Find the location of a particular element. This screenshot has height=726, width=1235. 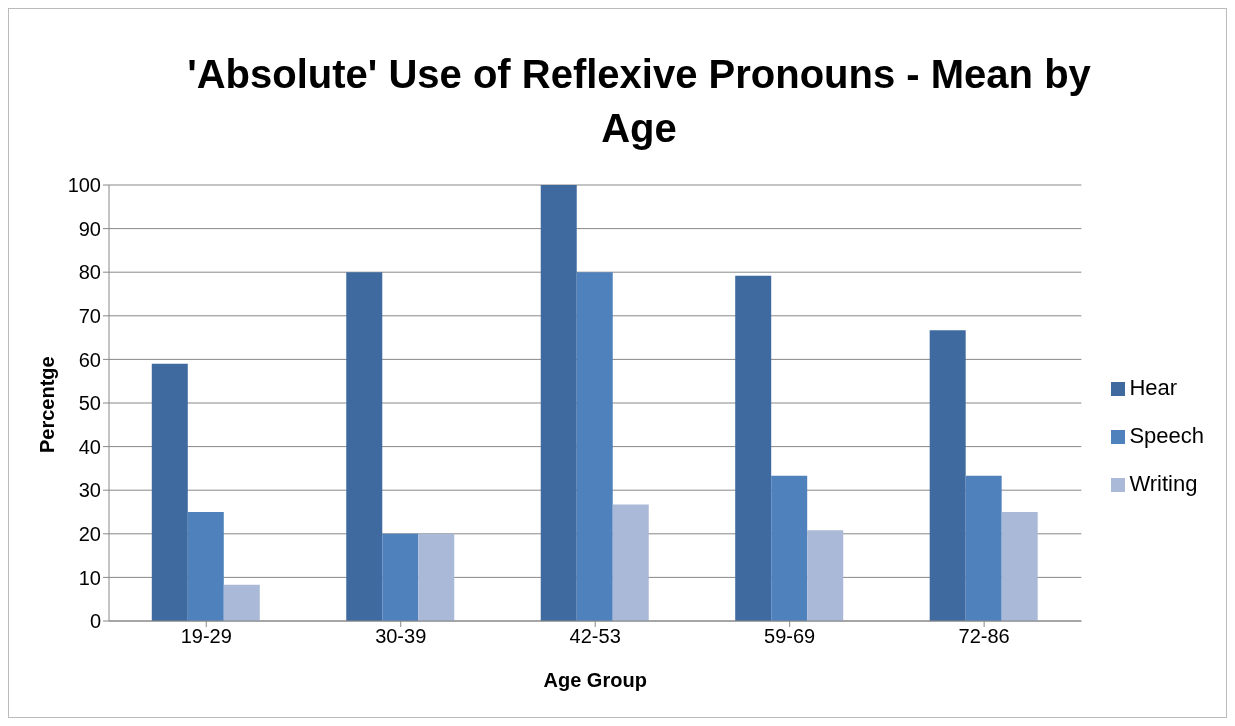

legend-label: Speech is located at coordinates (1166, 435).